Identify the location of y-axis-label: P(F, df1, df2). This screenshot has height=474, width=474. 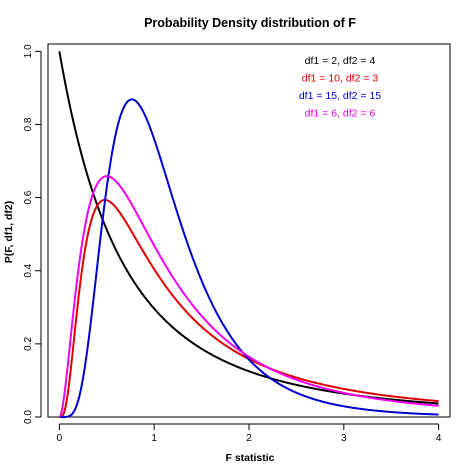
(9, 232).